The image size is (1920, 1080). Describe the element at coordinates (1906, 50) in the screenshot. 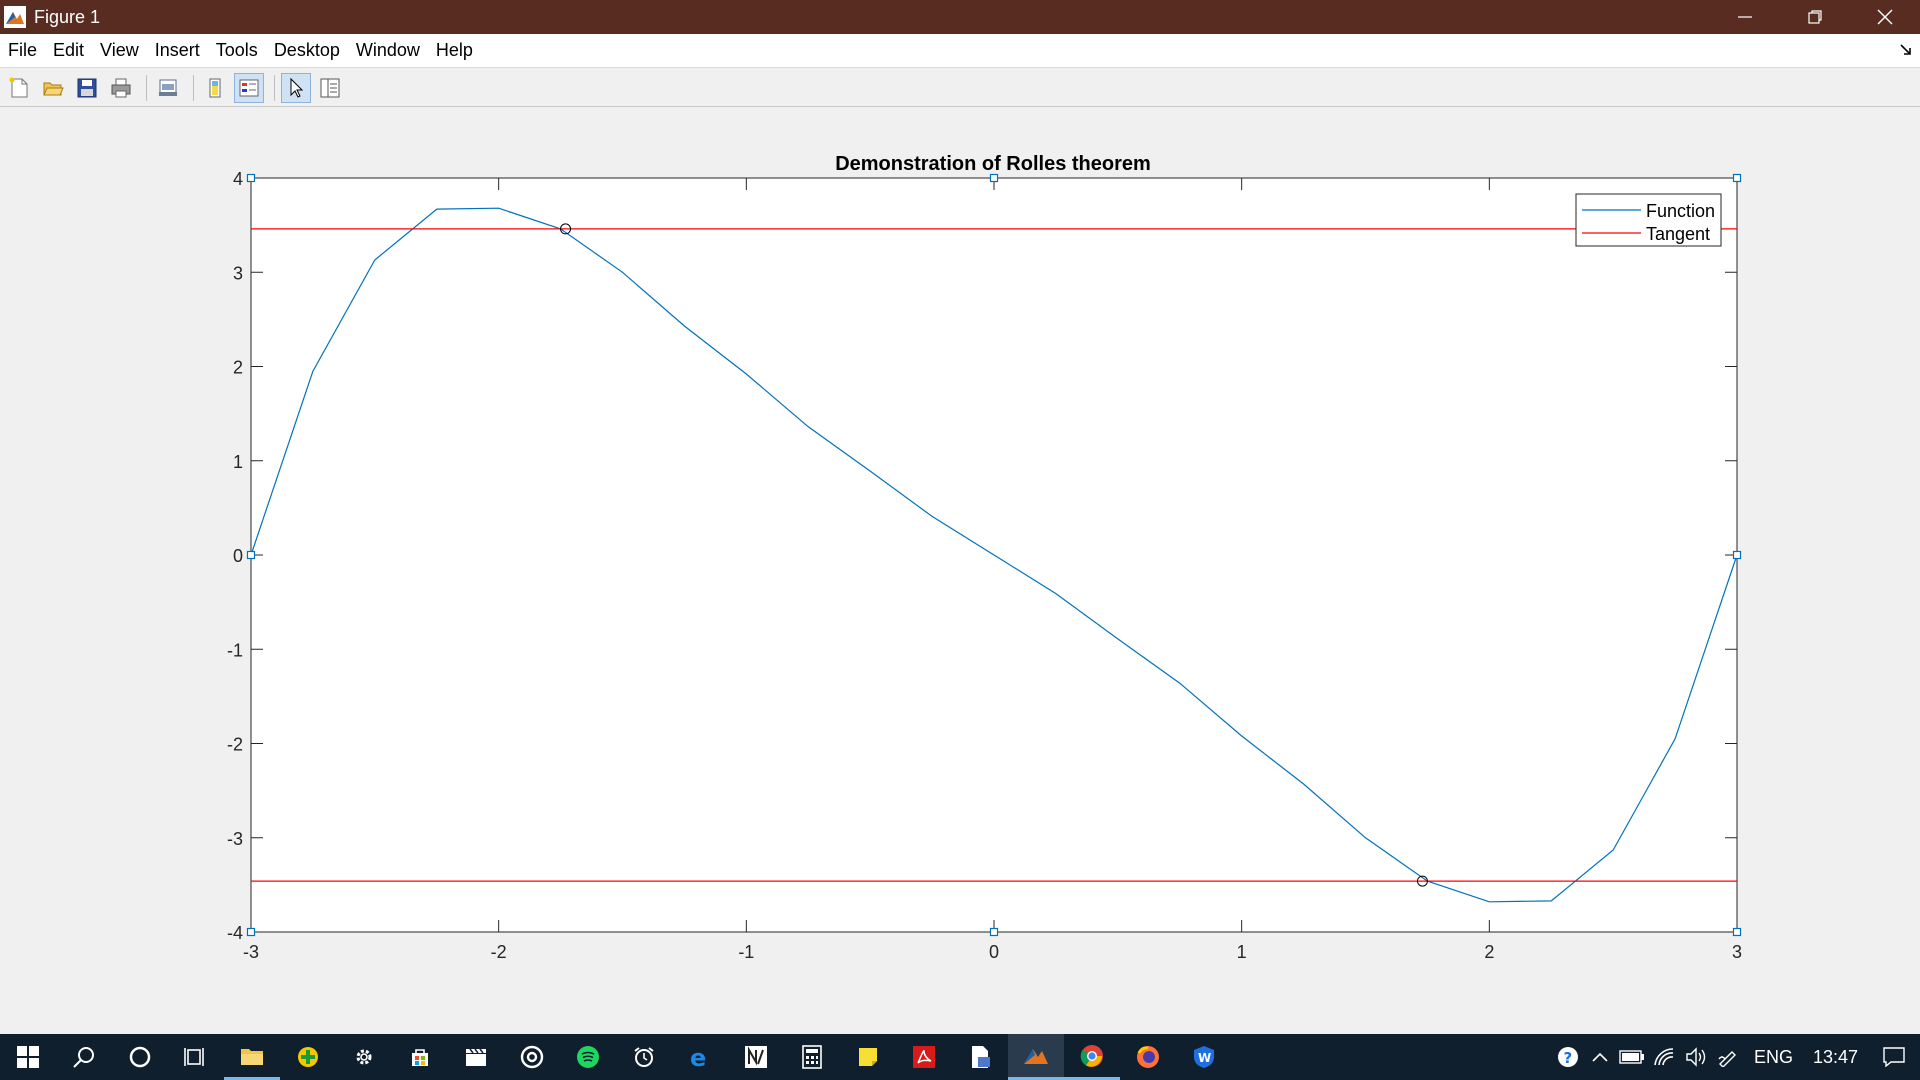

I see `dock-figure-icon` at that location.